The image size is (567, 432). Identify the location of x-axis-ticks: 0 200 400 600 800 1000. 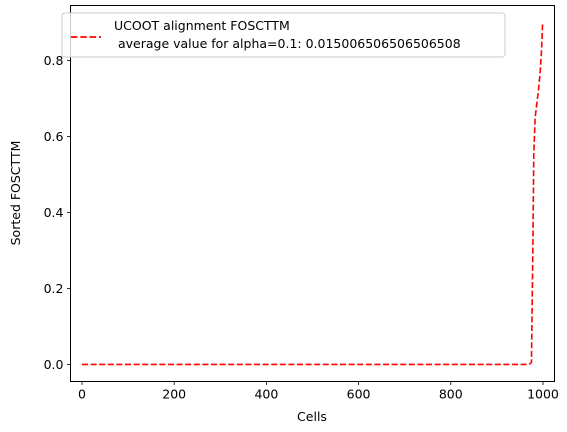
(318, 391).